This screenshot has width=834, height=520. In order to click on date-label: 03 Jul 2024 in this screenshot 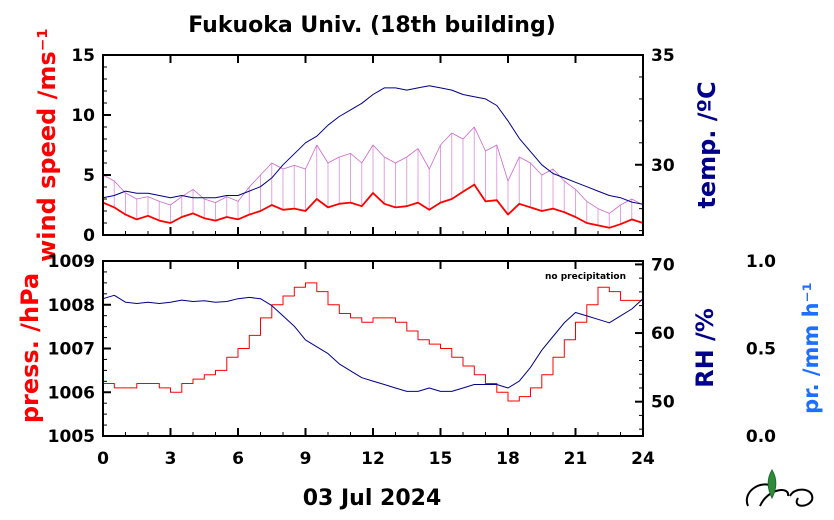, I will do `click(372, 498)`.